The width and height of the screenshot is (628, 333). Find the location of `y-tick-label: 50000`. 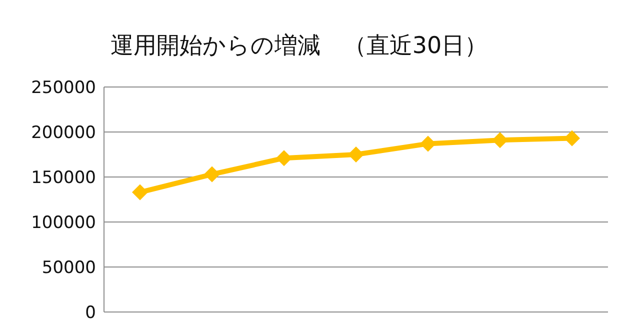

y-tick-label: 50000 is located at coordinates (69, 268).